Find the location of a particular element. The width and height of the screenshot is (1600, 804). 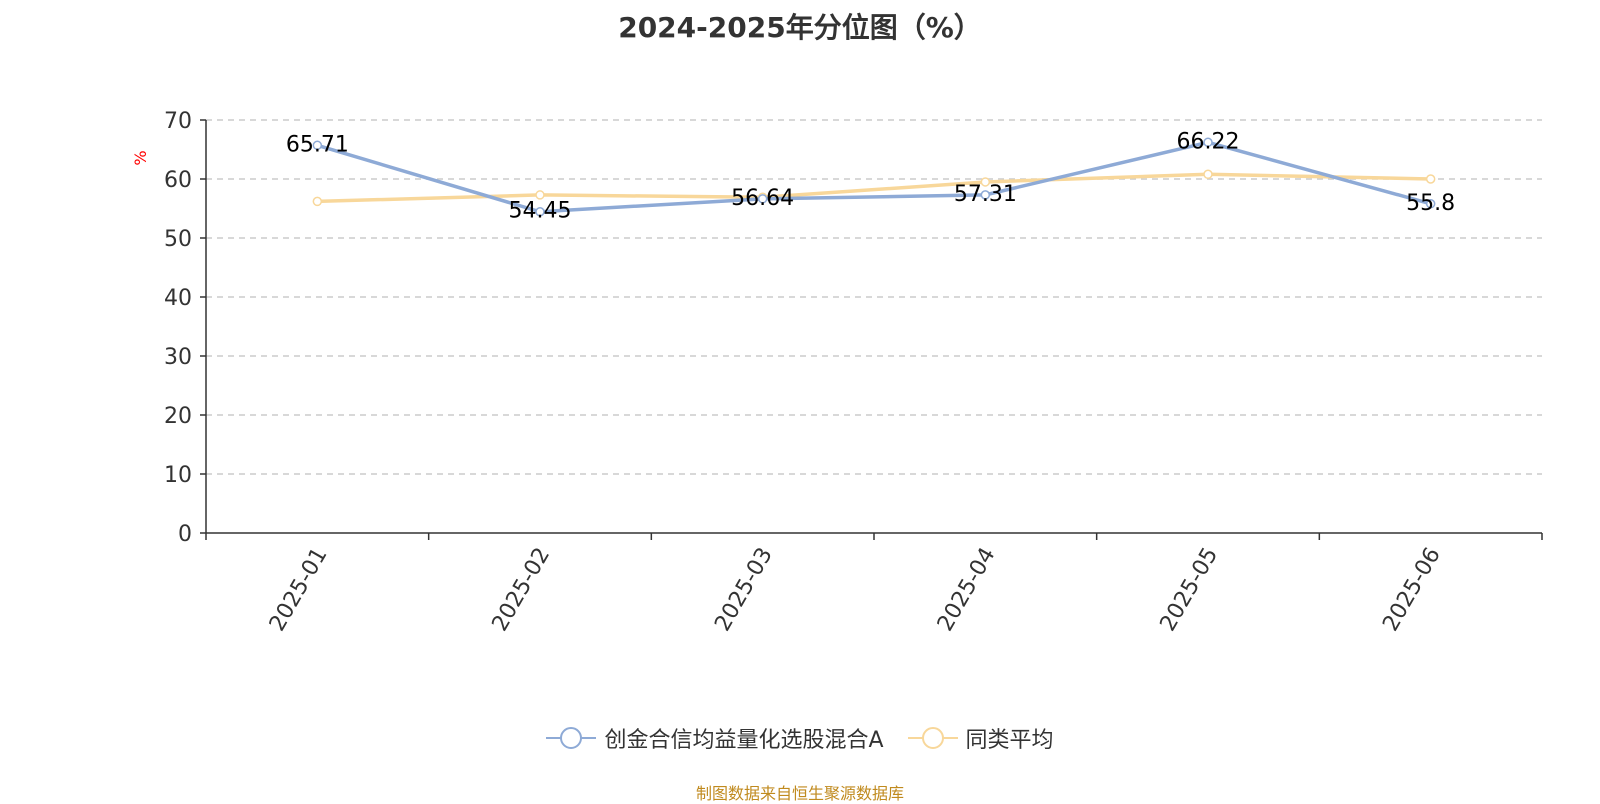

x-tick-label-2025-06: 2025-06 is located at coordinates (1412, 590).